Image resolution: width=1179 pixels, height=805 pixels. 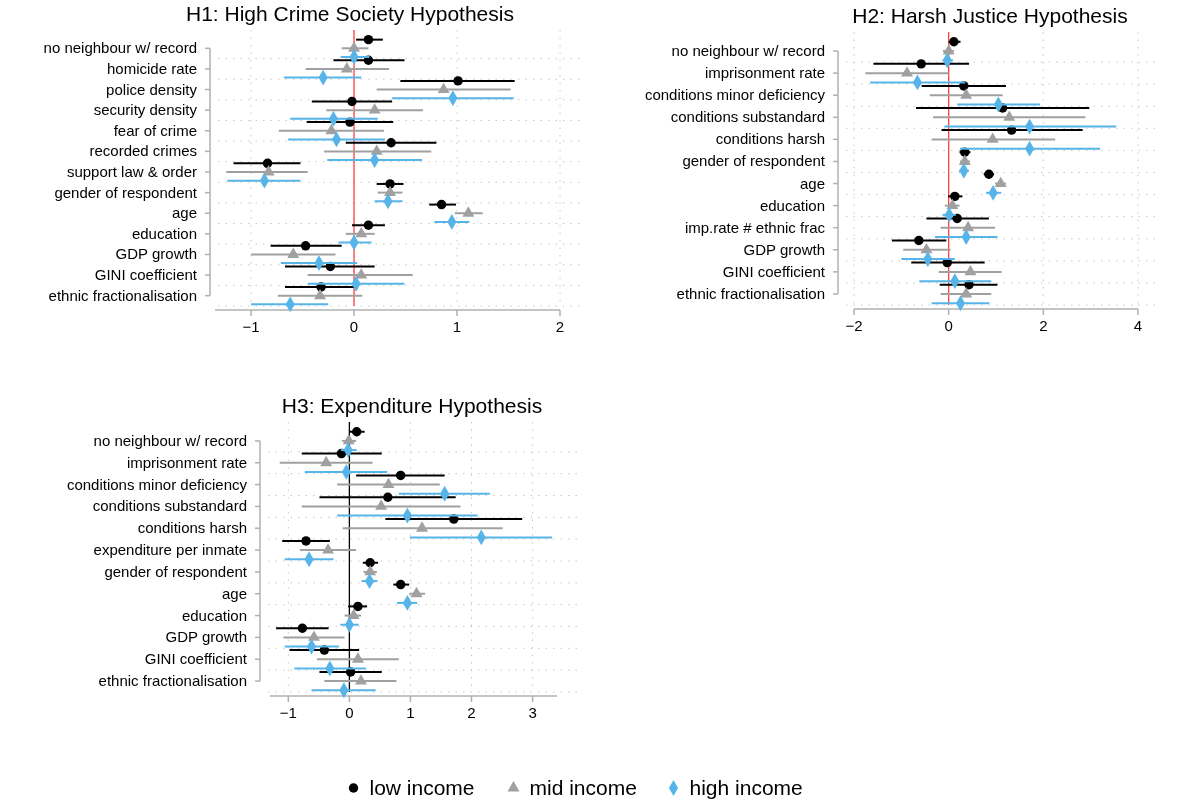 I want to click on chart-title: H3: Expenditure Hypothesis, so click(x=412, y=405).